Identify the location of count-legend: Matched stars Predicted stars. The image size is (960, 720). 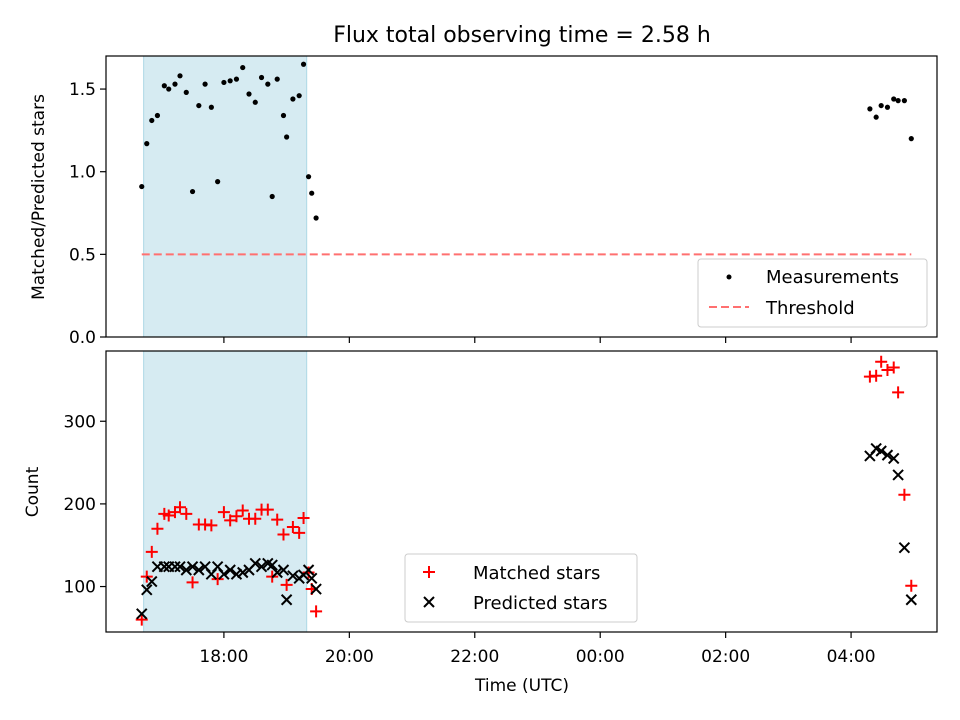
(521, 588).